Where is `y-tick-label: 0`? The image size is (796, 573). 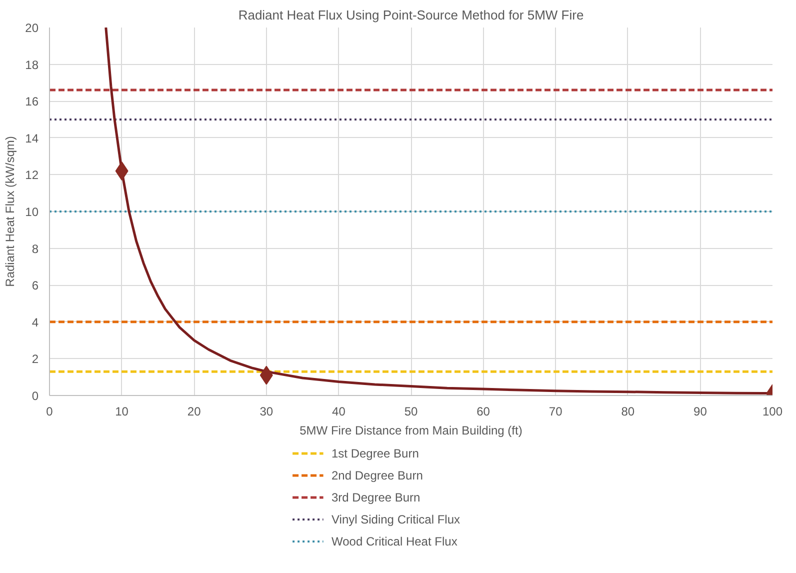
y-tick-label: 0 is located at coordinates (35, 396).